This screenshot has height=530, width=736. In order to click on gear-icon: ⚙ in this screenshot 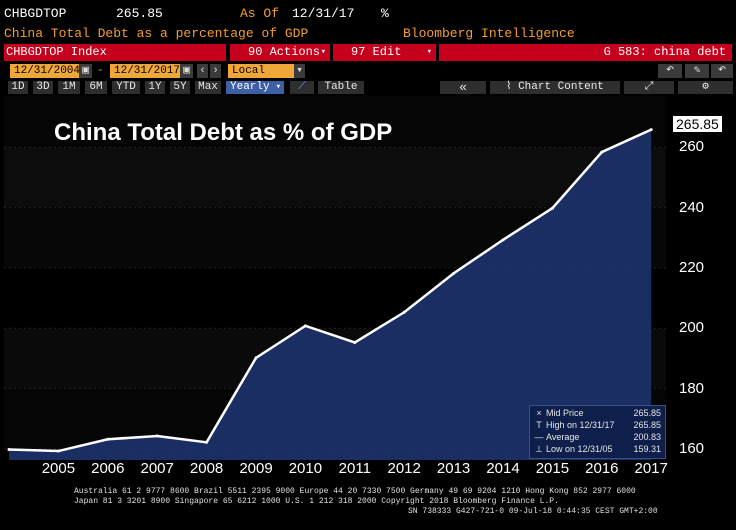, I will do `click(705, 87)`.